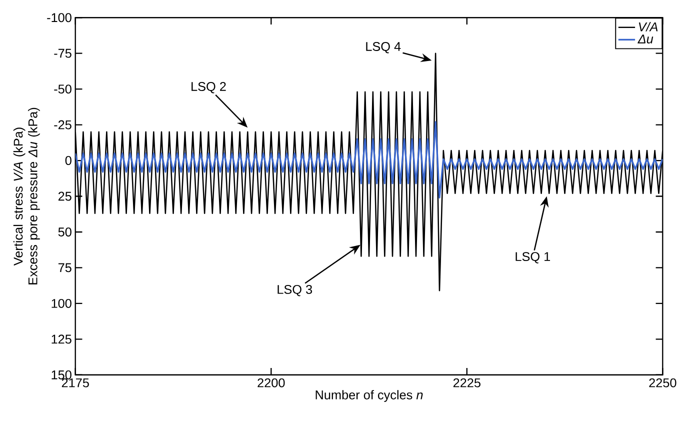  What do you see at coordinates (383, 48) in the screenshot?
I see `annotation: LSQ 4` at bounding box center [383, 48].